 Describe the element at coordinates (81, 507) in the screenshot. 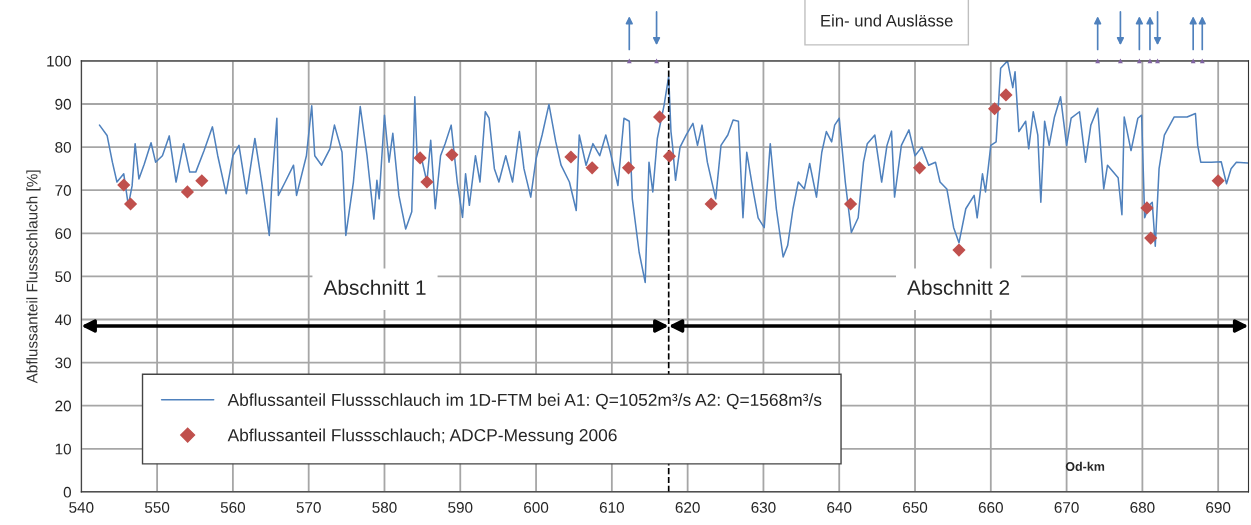

I see `x-tick-label: 540` at that location.